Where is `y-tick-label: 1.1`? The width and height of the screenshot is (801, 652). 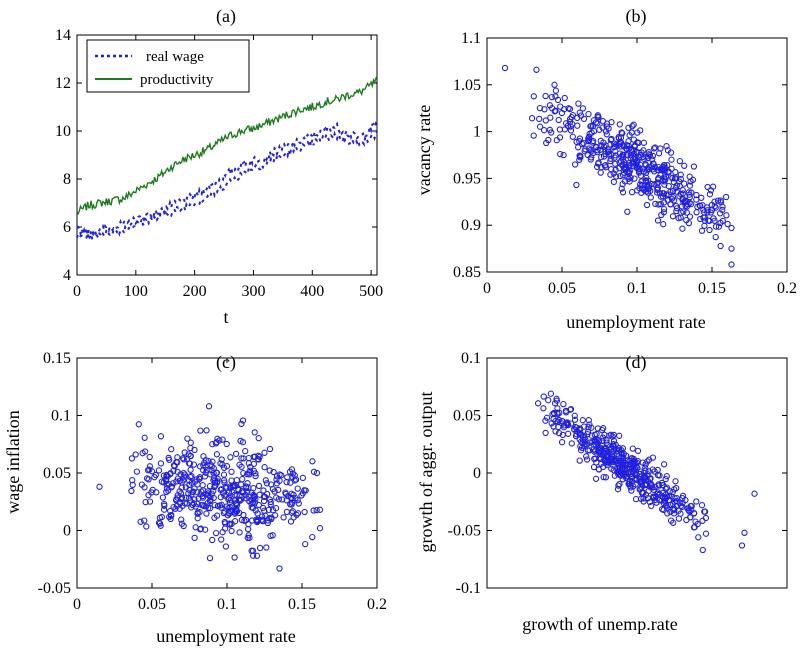
y-tick-label: 1.1 is located at coordinates (471, 38).